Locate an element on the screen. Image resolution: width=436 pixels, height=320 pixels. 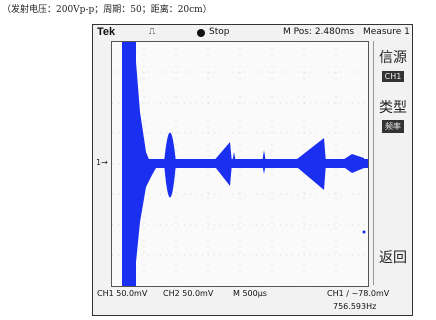
brand-logo: Tek is located at coordinates (106, 32).